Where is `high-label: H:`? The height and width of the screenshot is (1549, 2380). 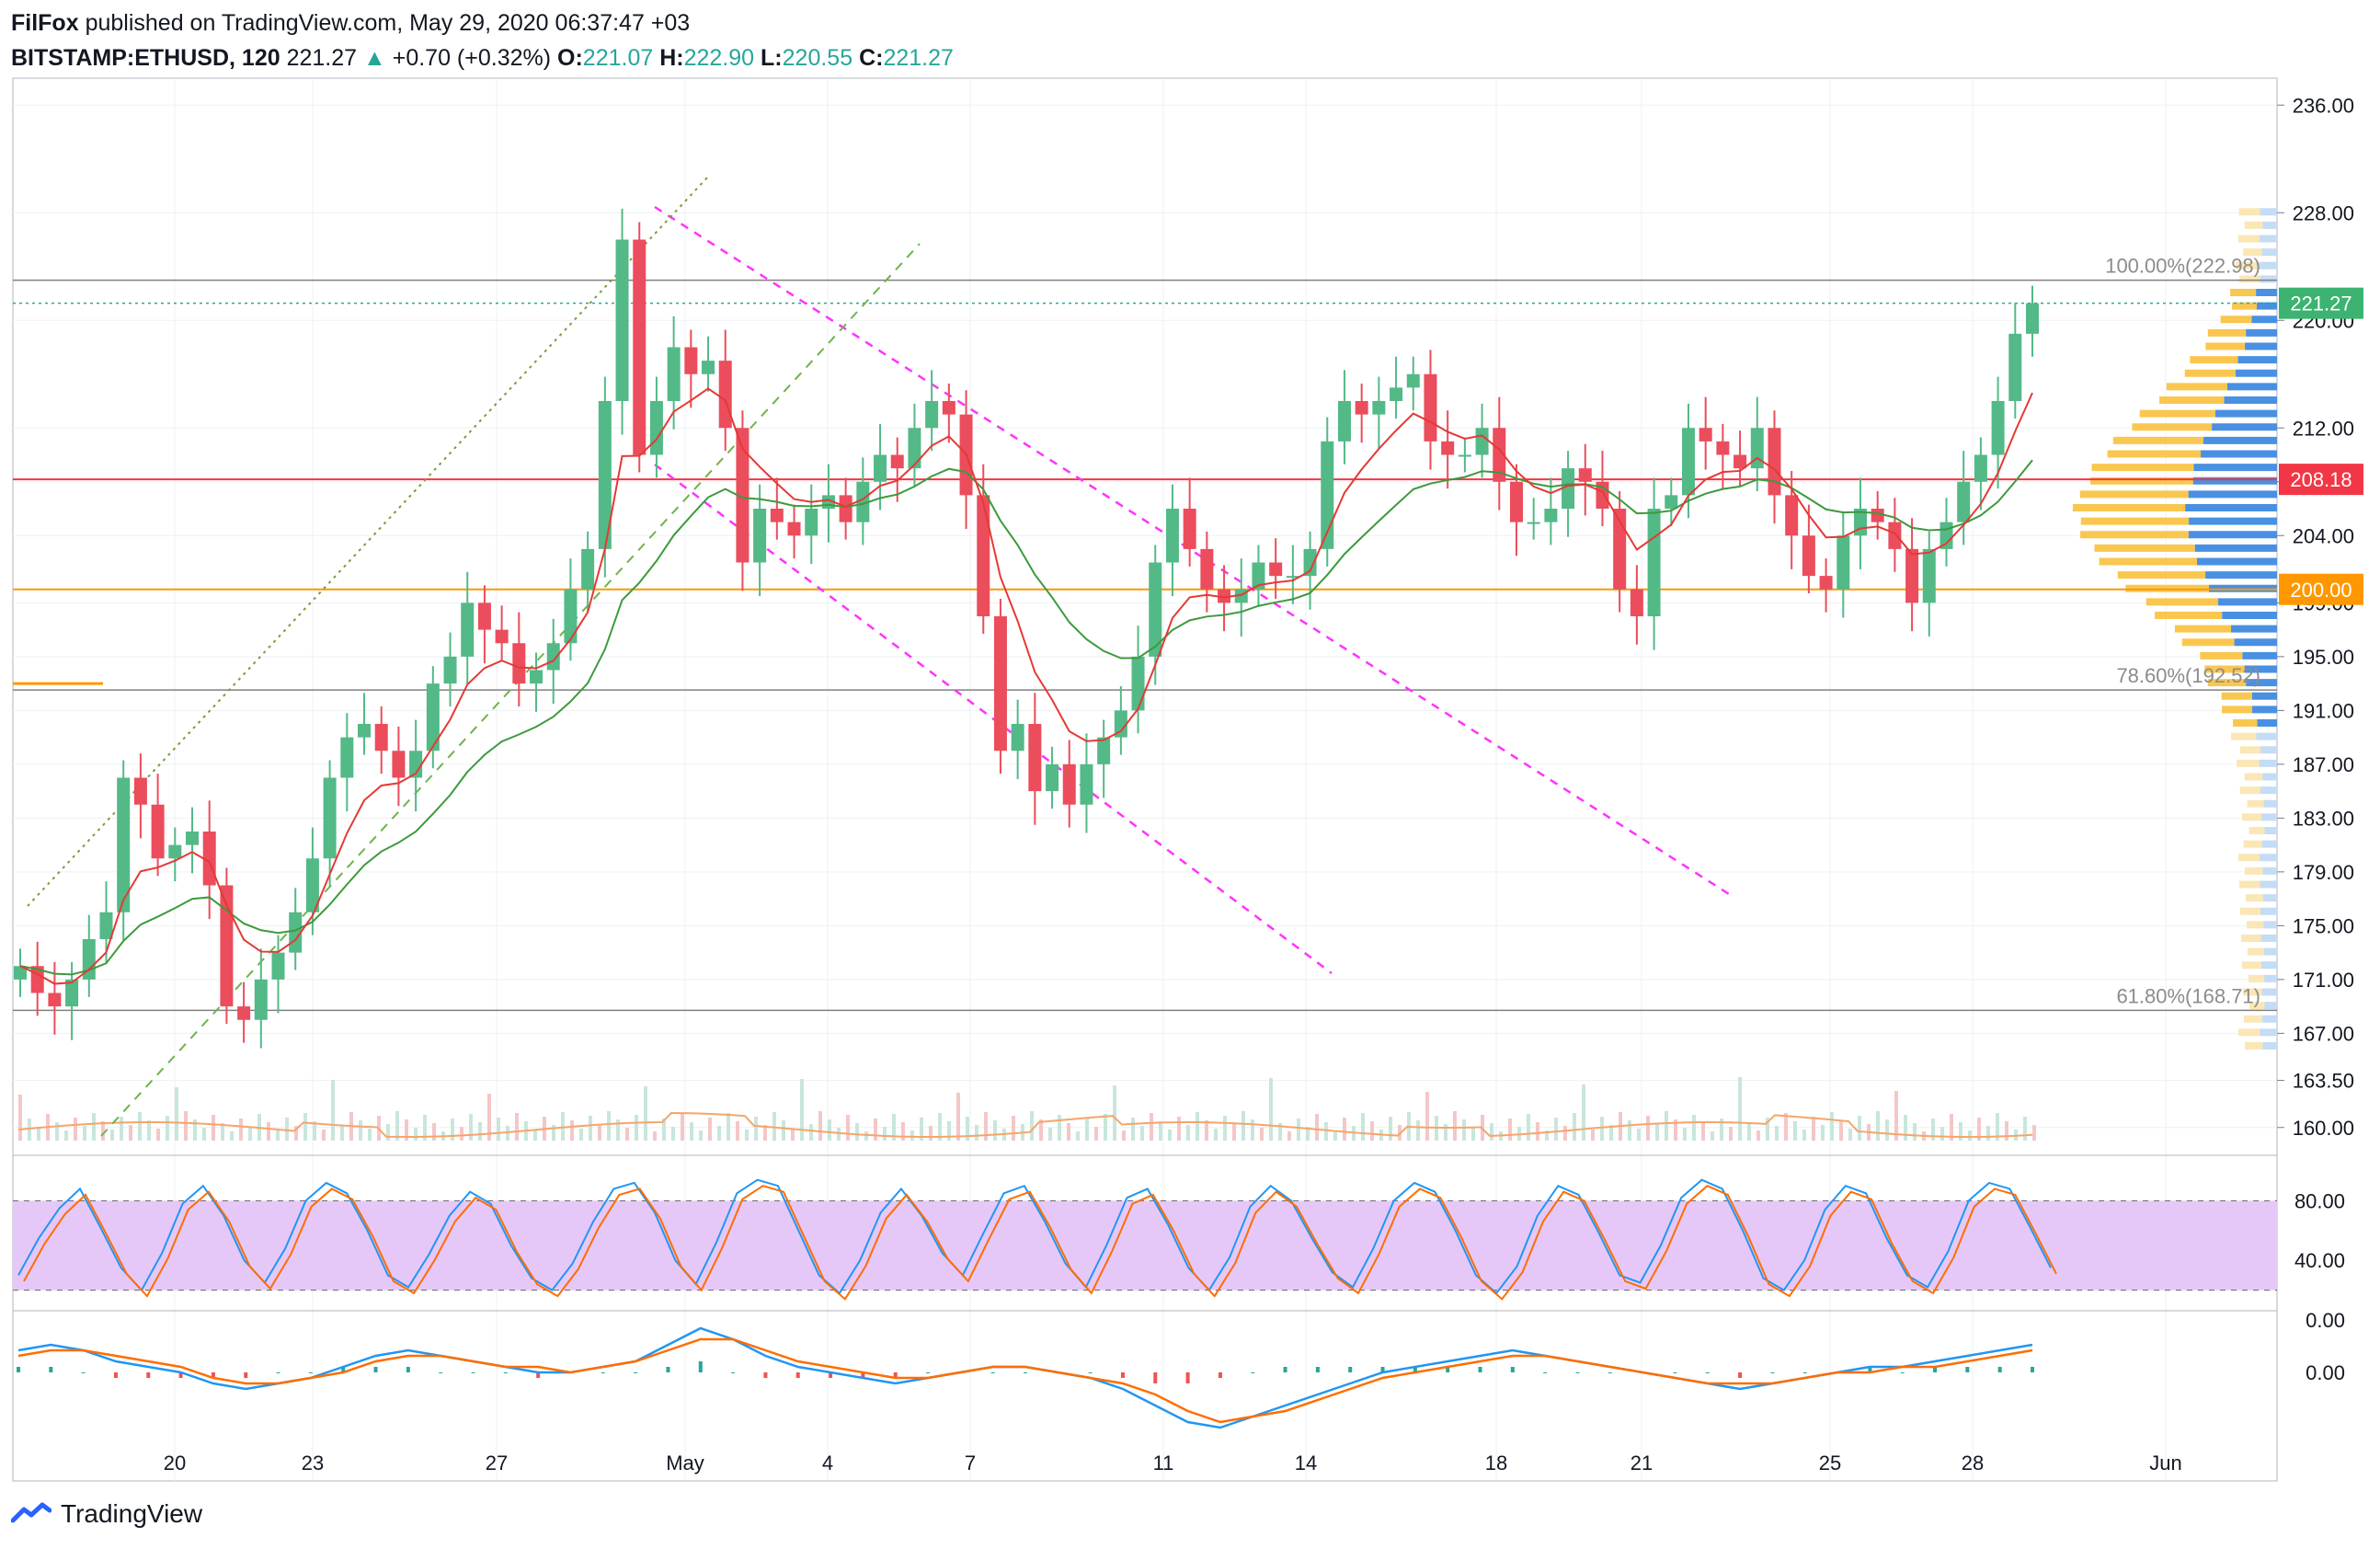
high-label: H: is located at coordinates (671, 58).